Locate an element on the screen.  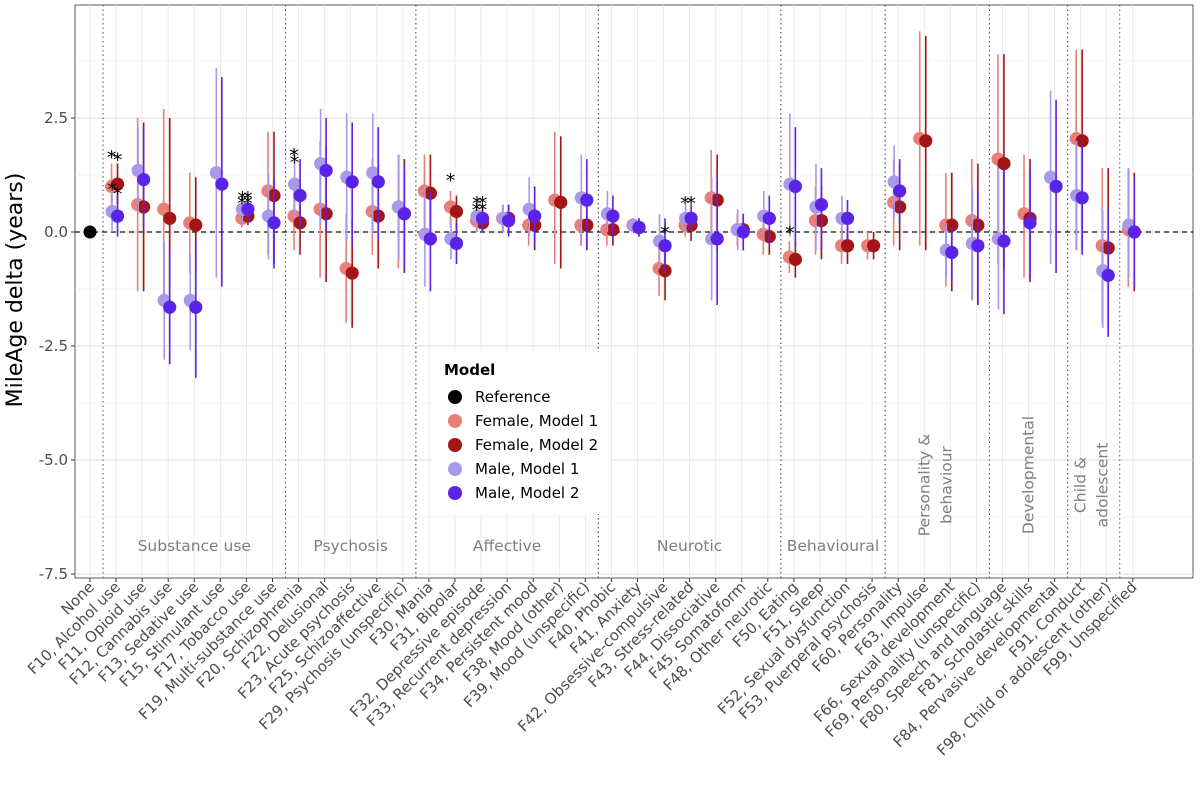
legend-label-reference: Reference is located at coordinates (513, 397).